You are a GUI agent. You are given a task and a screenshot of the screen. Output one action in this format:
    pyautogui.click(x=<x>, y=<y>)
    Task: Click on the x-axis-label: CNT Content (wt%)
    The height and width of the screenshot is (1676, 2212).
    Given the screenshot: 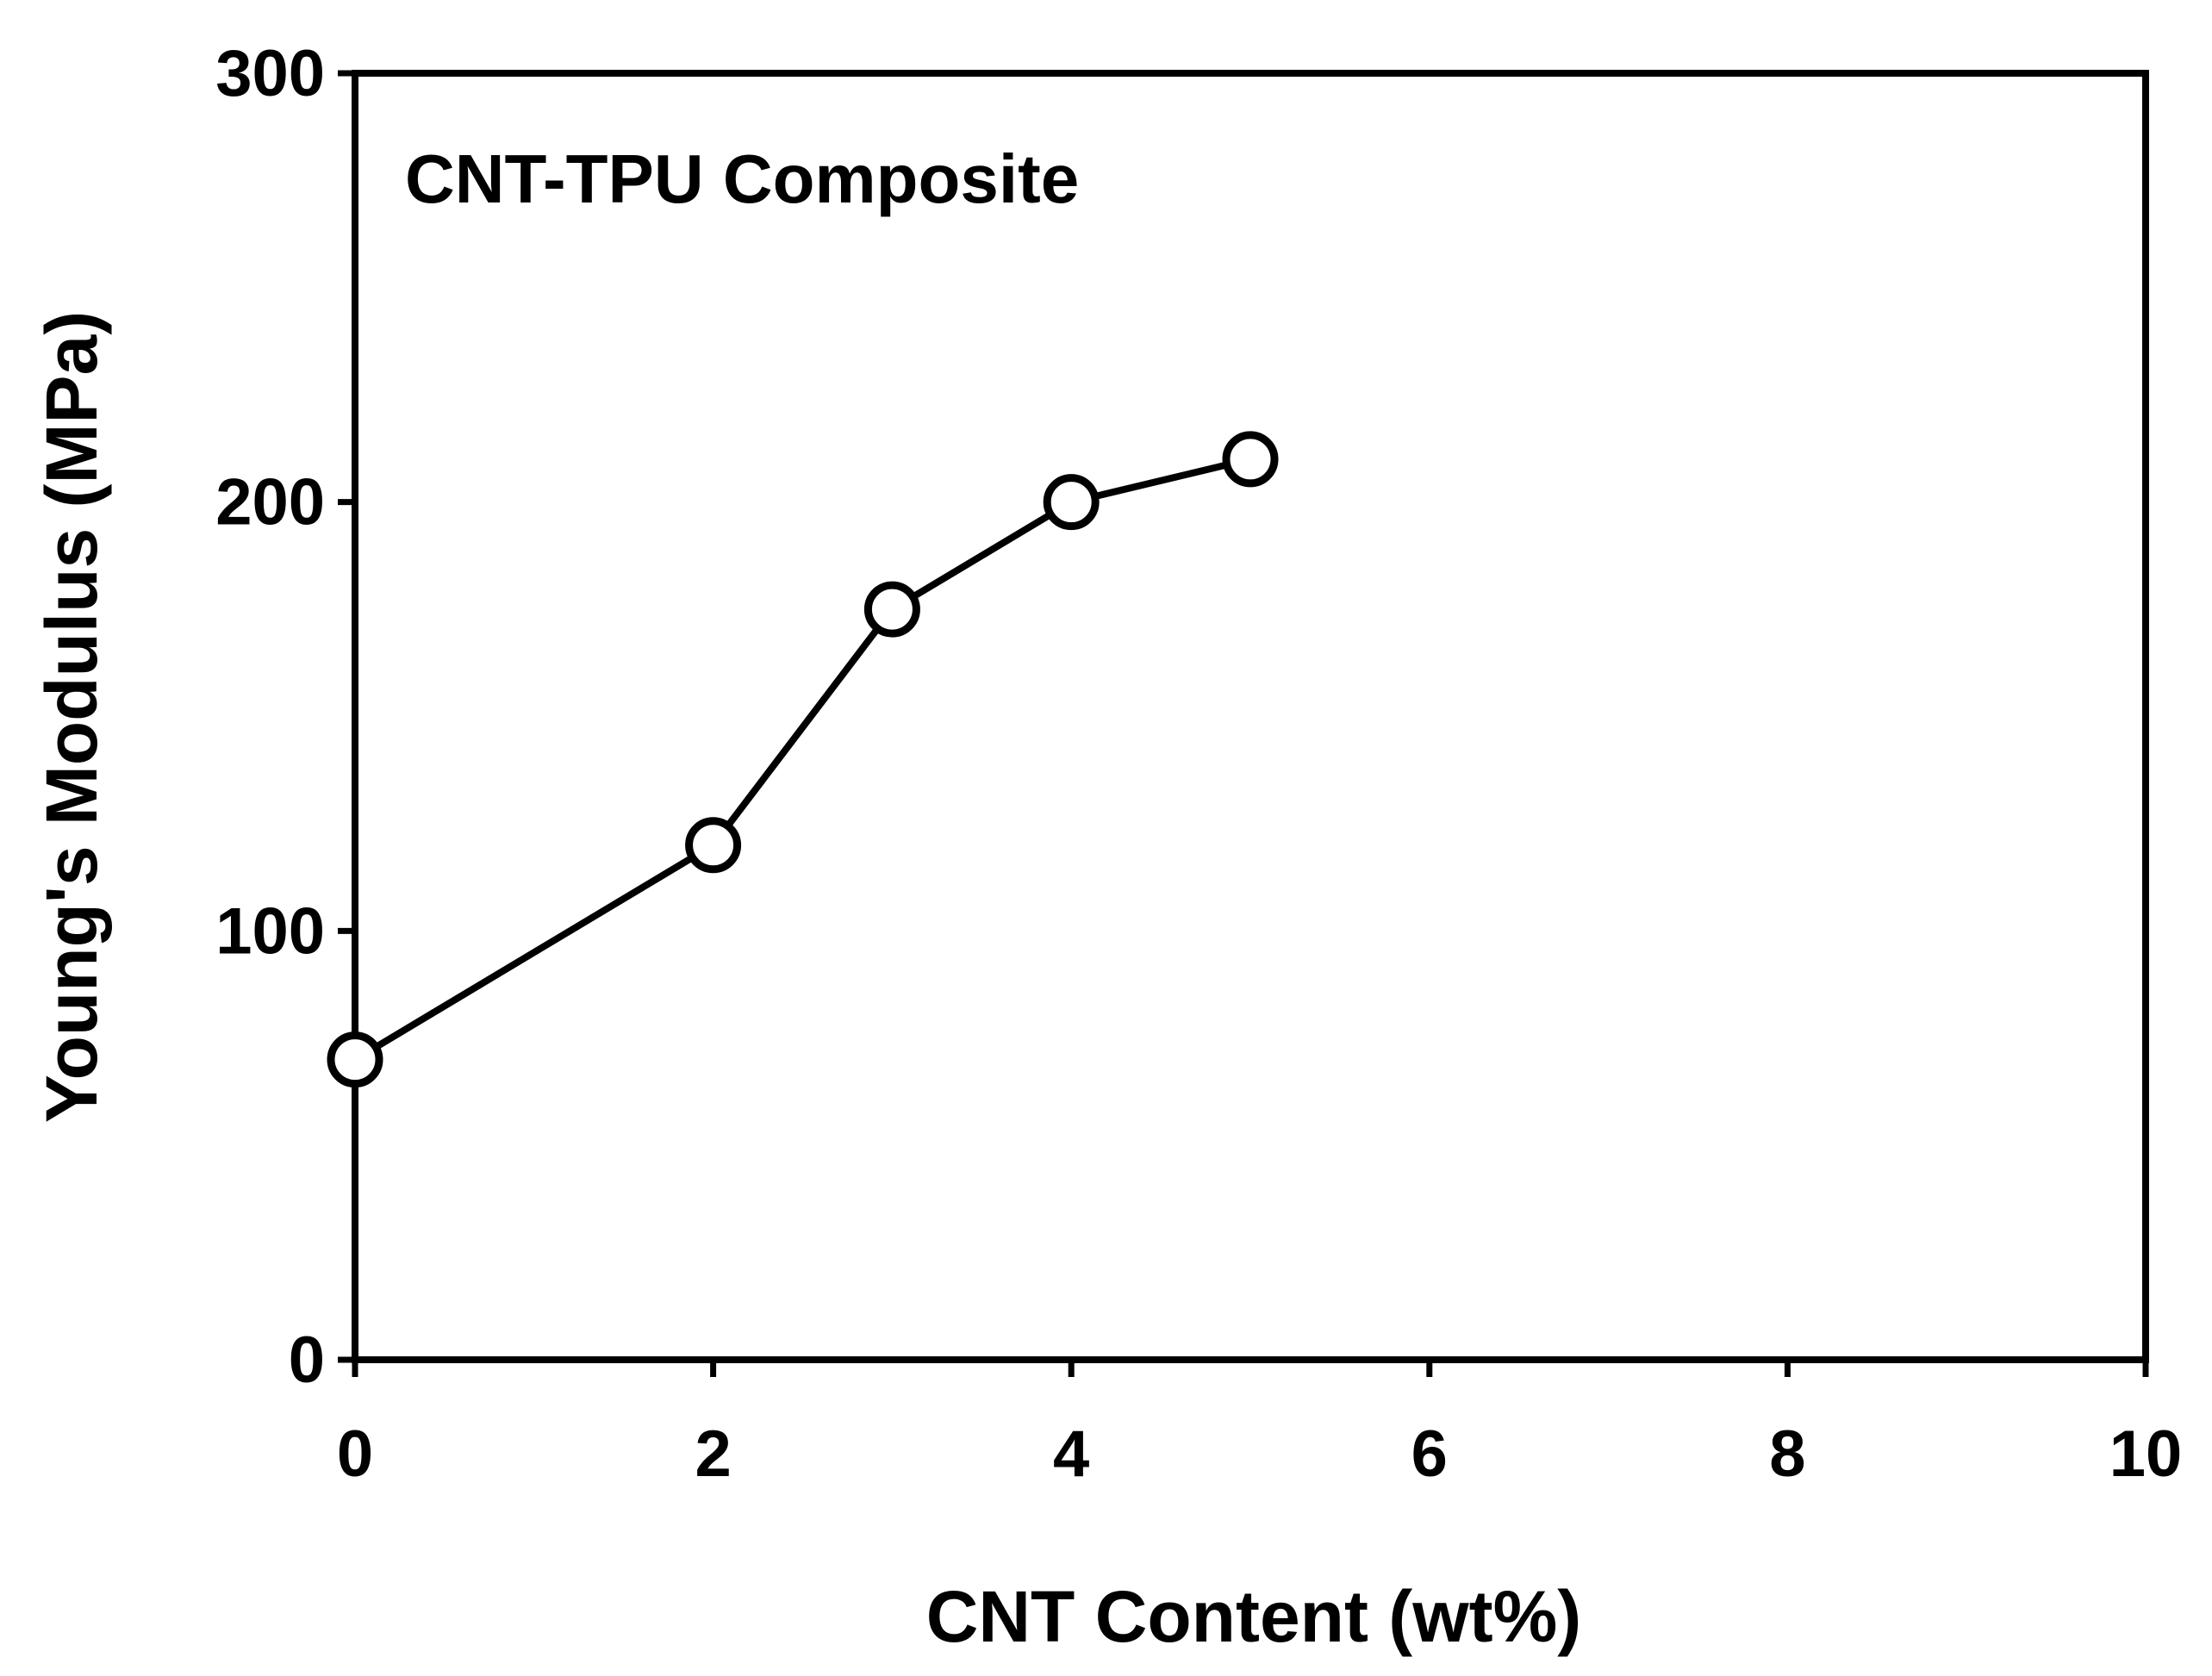 What is the action you would take?
    pyautogui.click(x=1254, y=1616)
    